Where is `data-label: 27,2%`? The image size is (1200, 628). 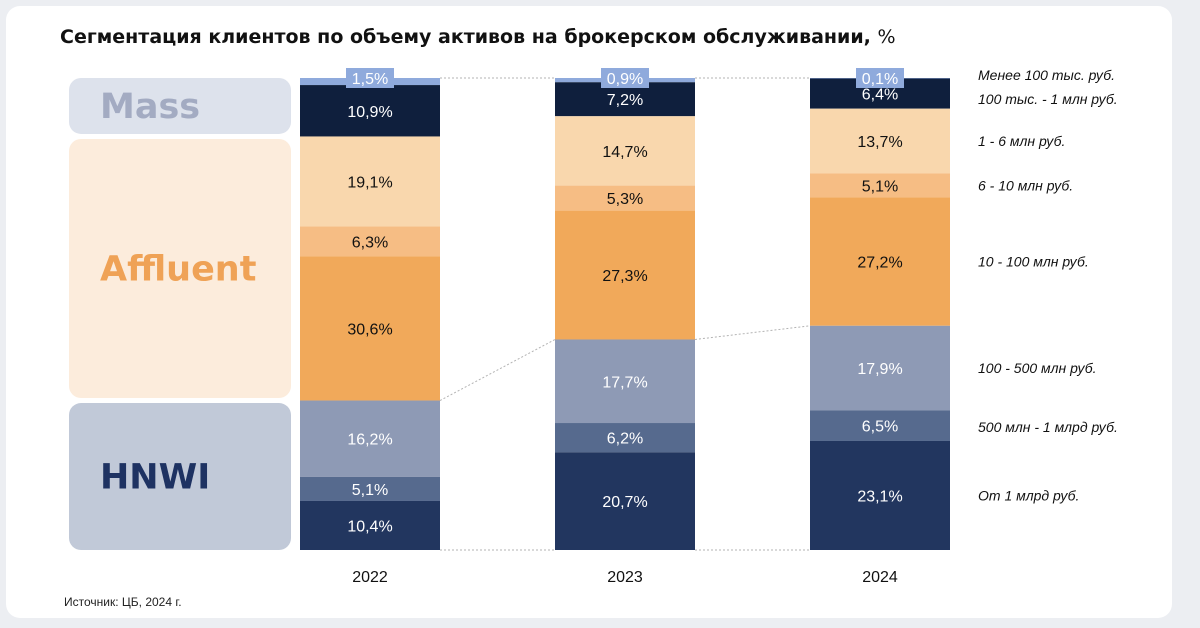
data-label: 27,2% is located at coordinates (879, 263).